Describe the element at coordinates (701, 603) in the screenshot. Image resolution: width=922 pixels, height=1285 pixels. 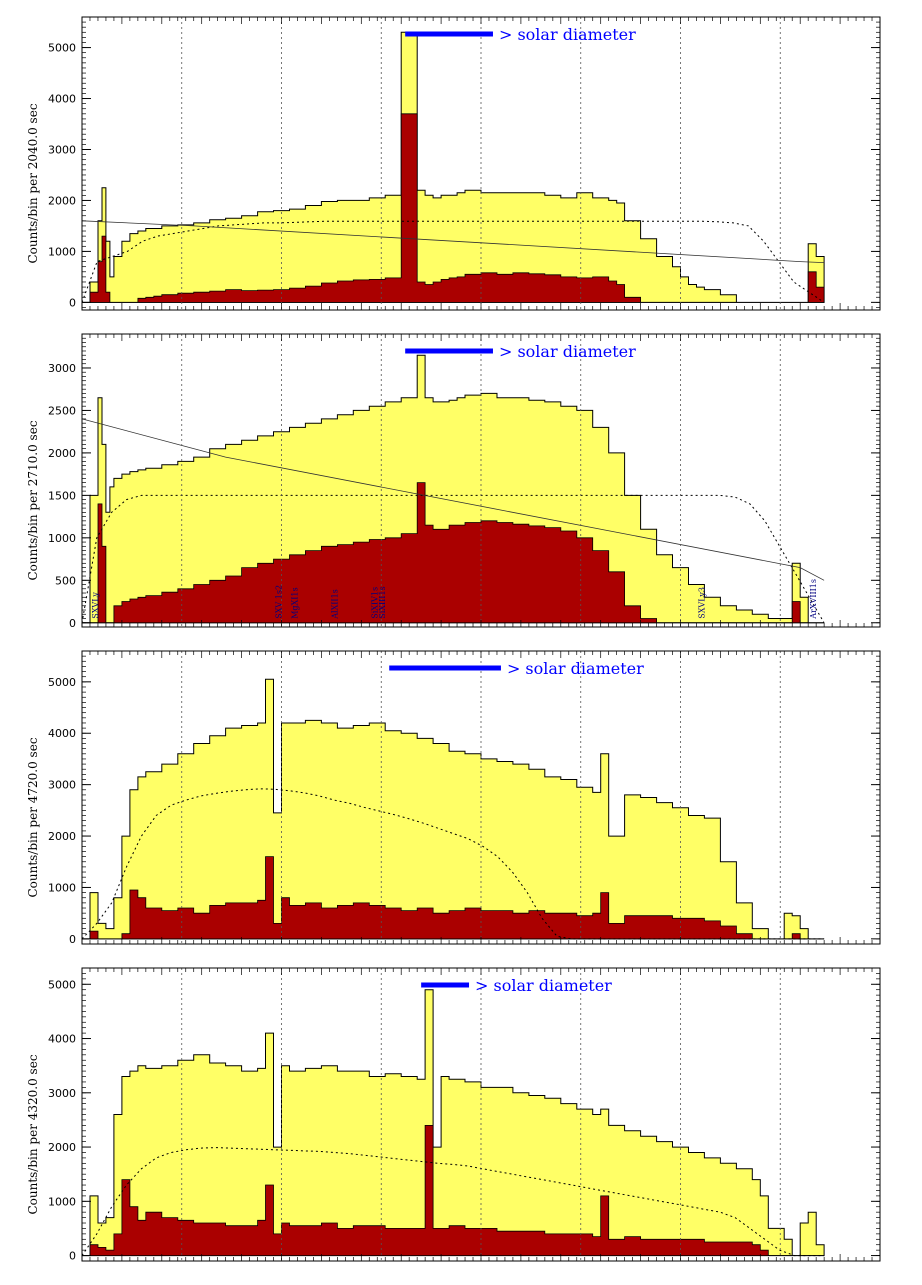
I see `line-label: SXVLy3` at that location.